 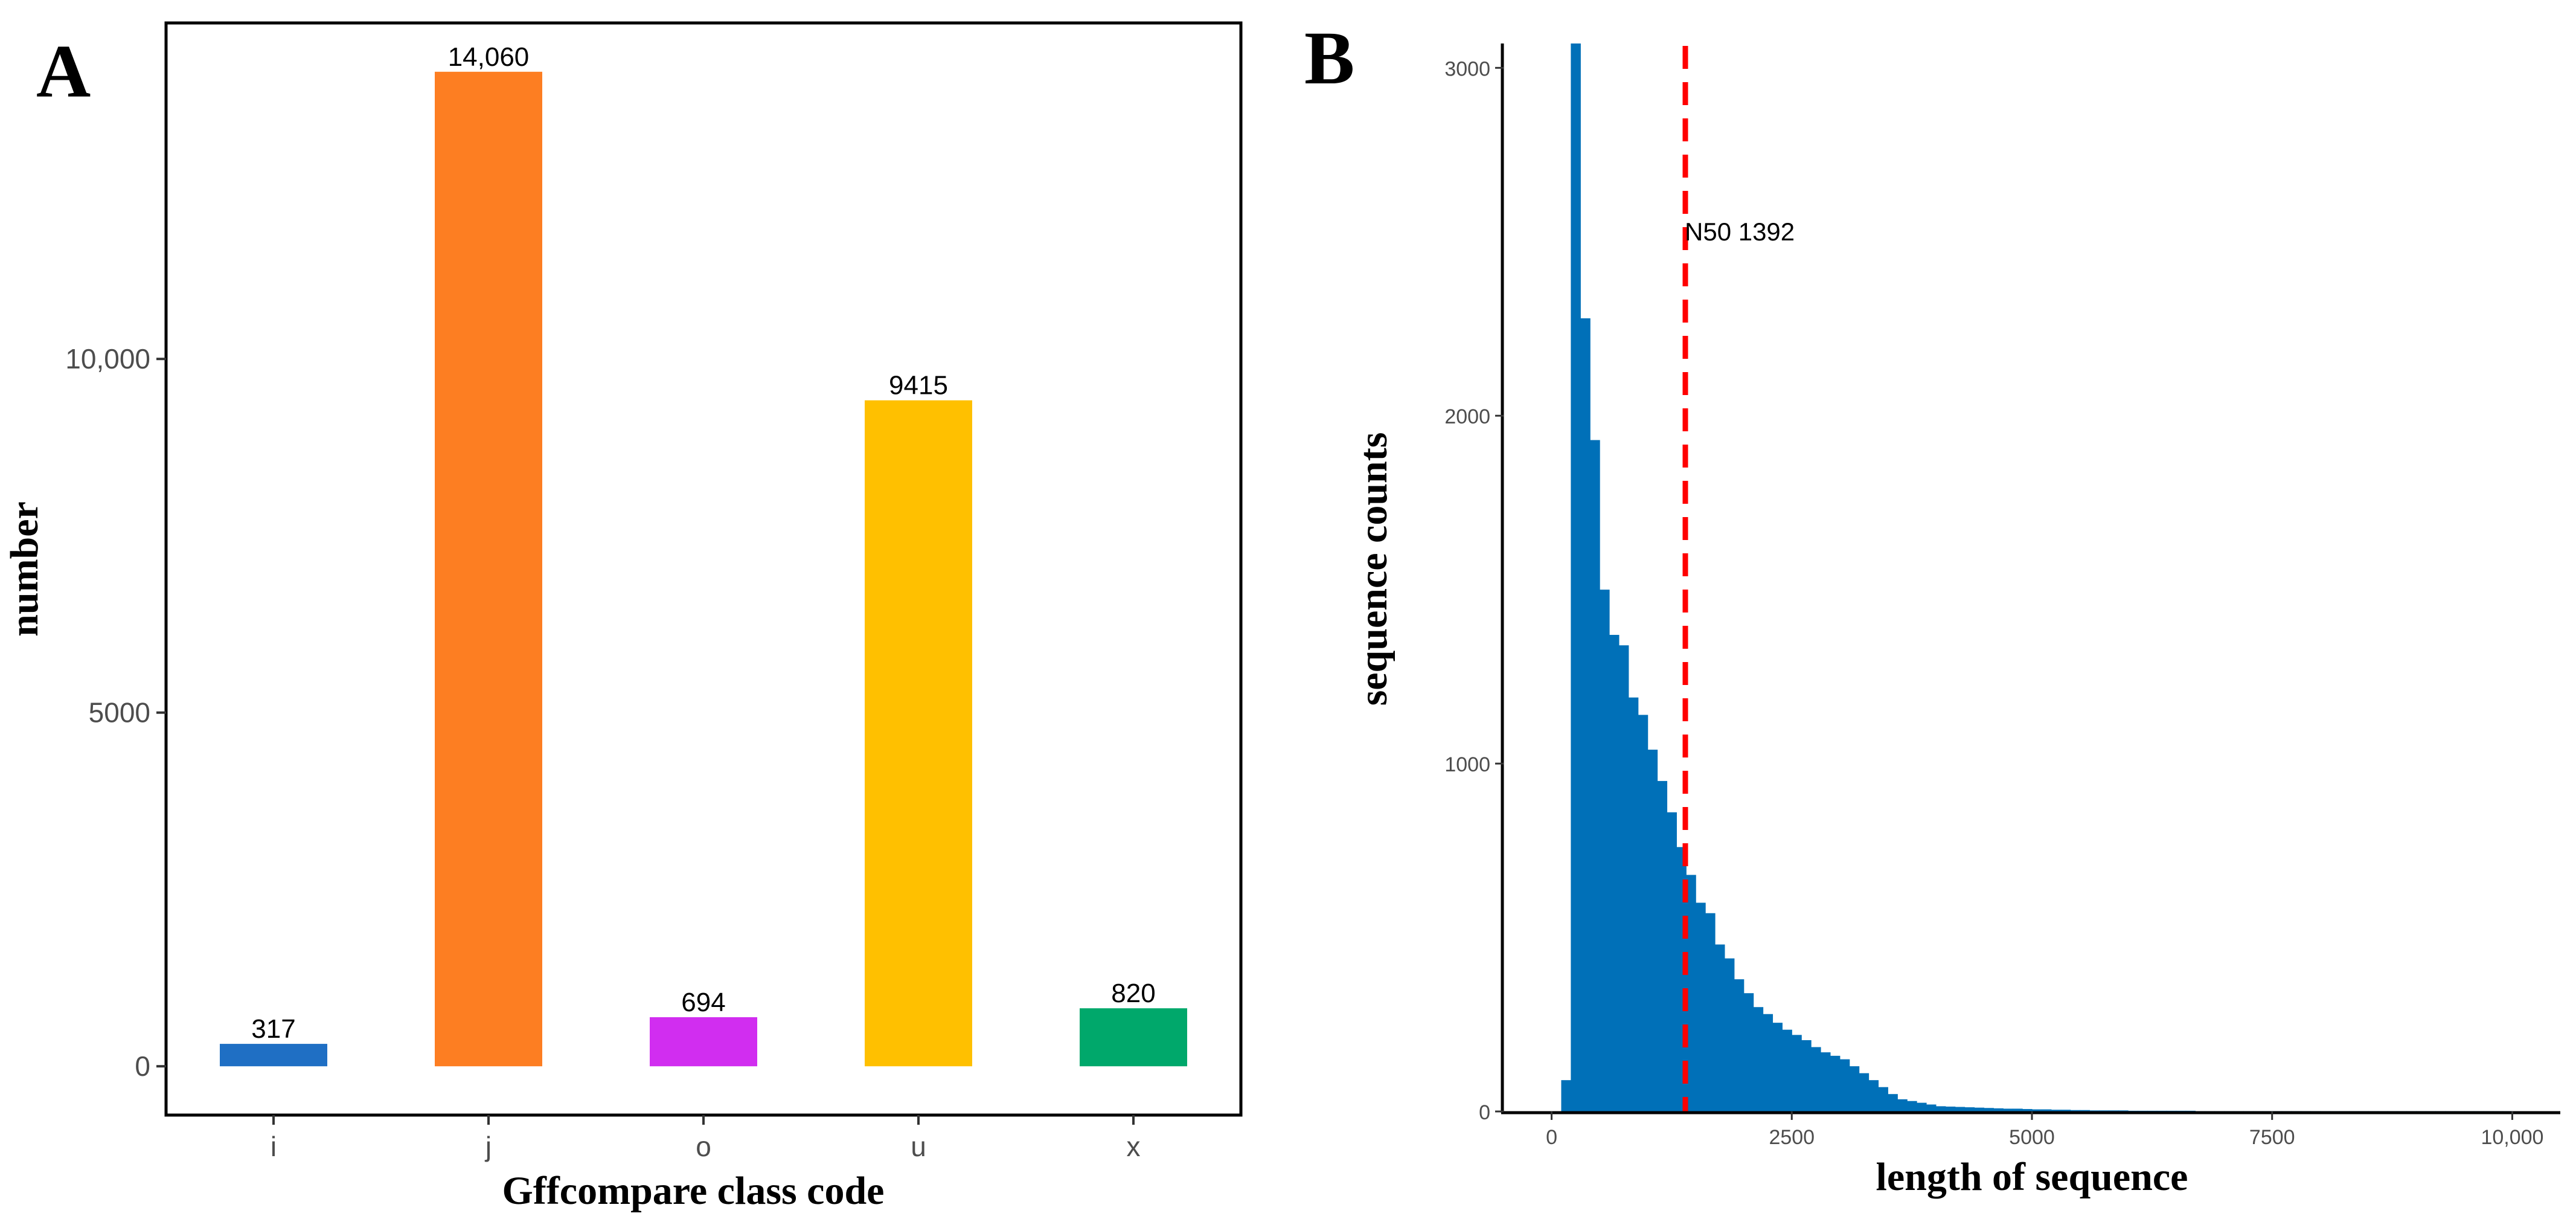 I want to click on bar-o, so click(x=703, y=1042).